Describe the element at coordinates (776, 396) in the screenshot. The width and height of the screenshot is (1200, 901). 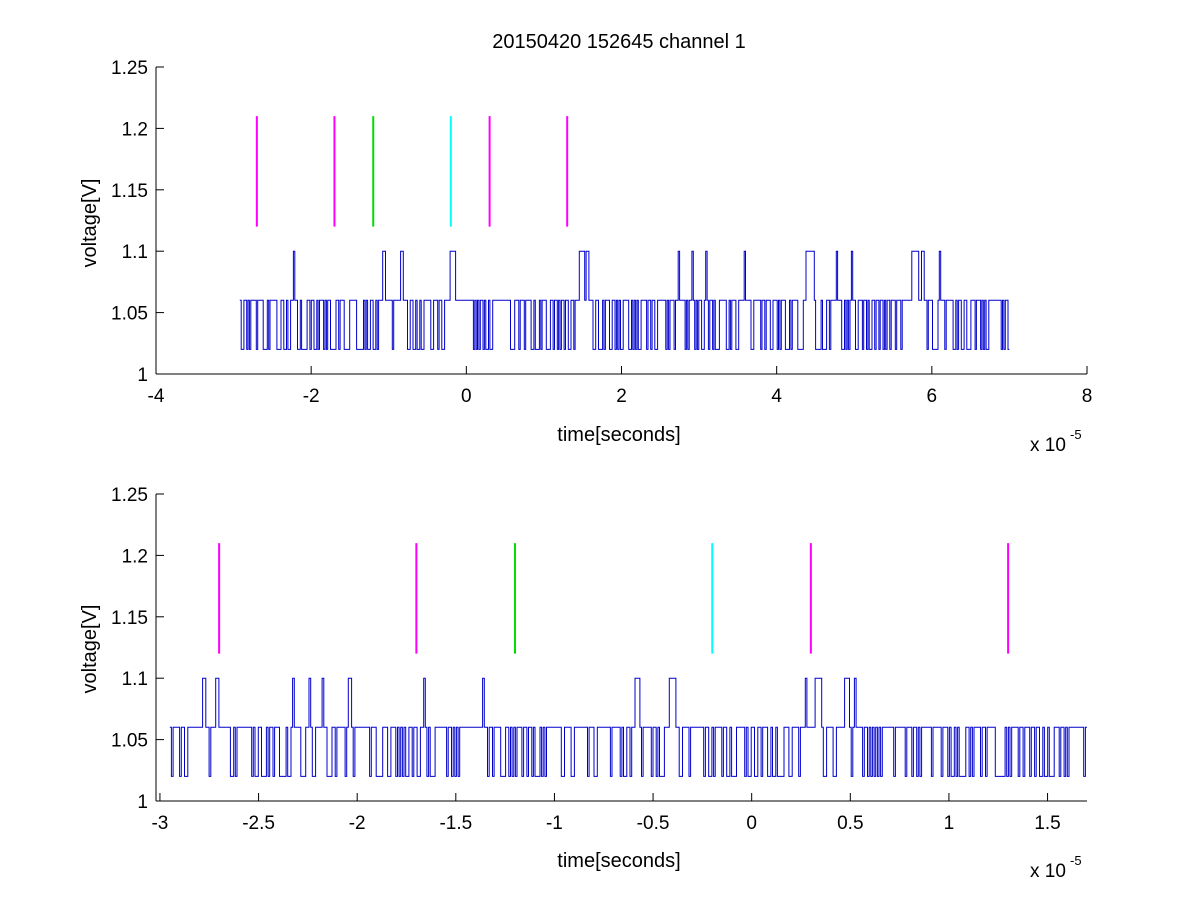
I see `top-x-tick-label: 4` at that location.